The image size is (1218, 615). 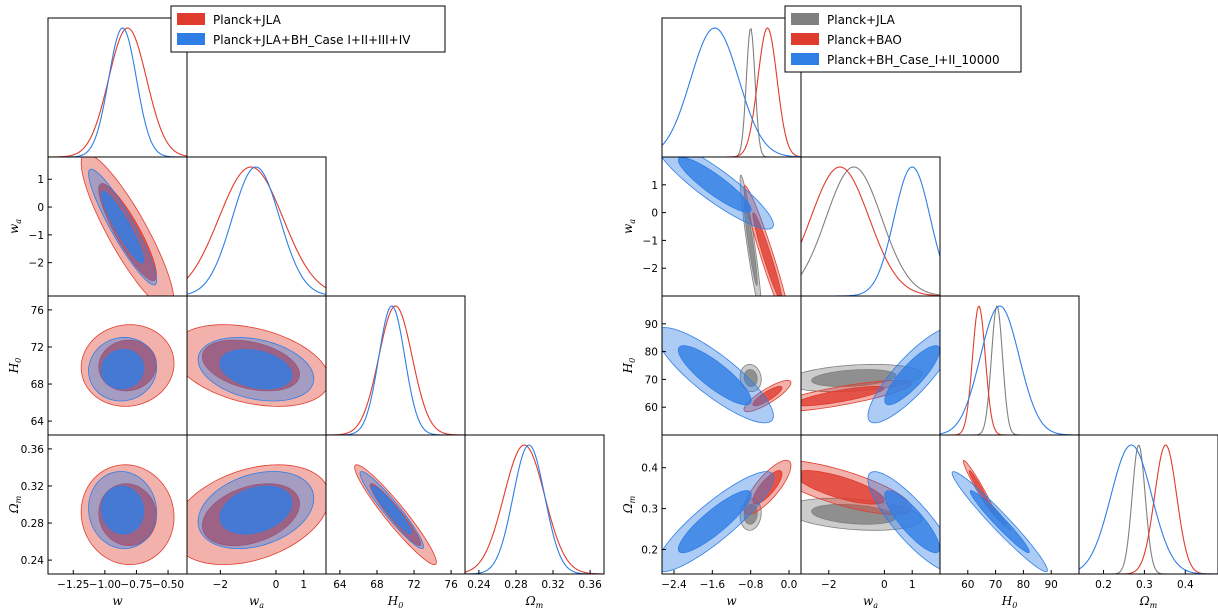 What do you see at coordinates (451, 585) in the screenshot?
I see `x-tick-label: 76` at bounding box center [451, 585].